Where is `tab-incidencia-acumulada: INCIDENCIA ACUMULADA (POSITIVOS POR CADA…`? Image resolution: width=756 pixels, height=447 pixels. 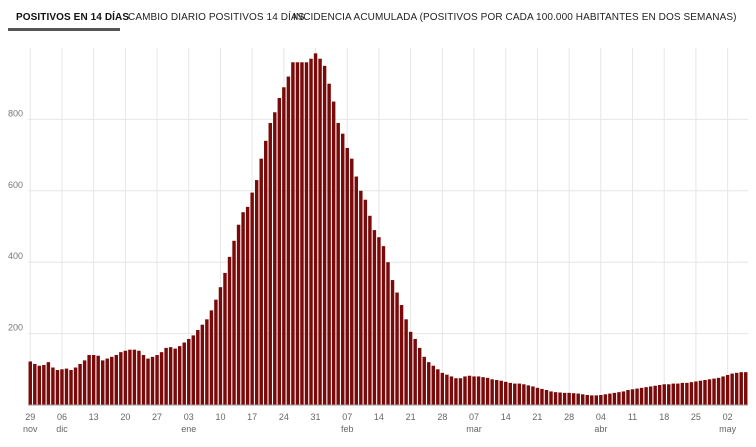
tab-incidencia-acumulada: INCIDENCIA ACUMULADA (POSITIVOS POR CADA… is located at coordinates (515, 17).